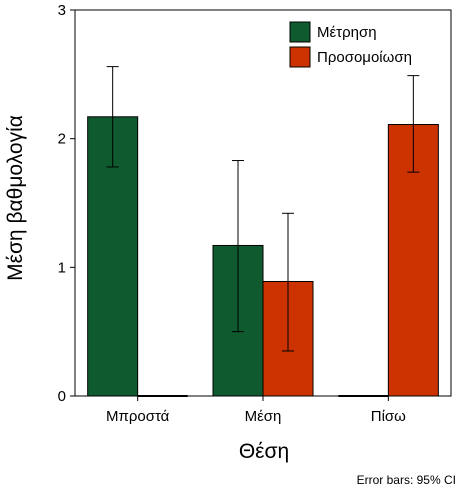 Image resolution: width=465 pixels, height=495 pixels. I want to click on legend-swatch-simulation, so click(300, 57).